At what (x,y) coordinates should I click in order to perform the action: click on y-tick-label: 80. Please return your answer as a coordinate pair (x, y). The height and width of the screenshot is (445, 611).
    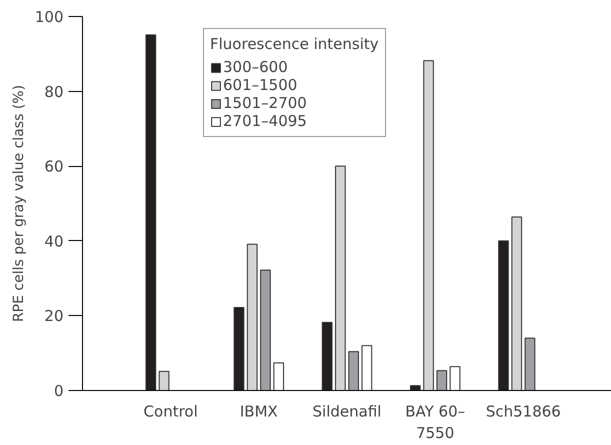
    Looking at the image, I should click on (54, 91).